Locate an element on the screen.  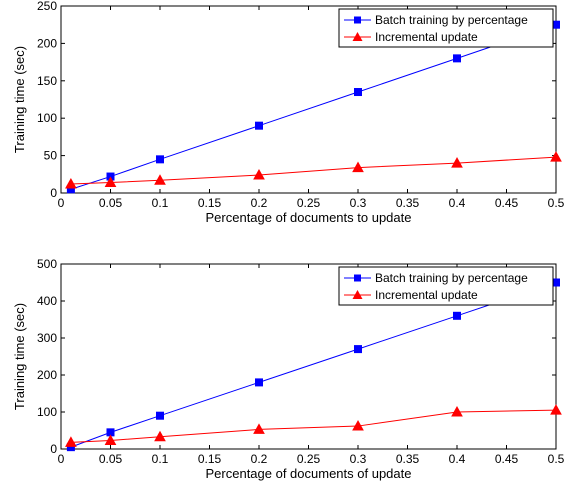
y-tick-label: 250 is located at coordinates (47, 6).